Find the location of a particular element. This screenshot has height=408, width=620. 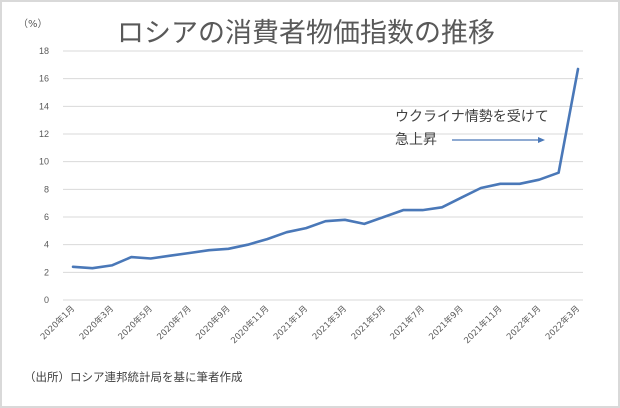

x-tick-label: 2020年9月 is located at coordinates (213, 322).